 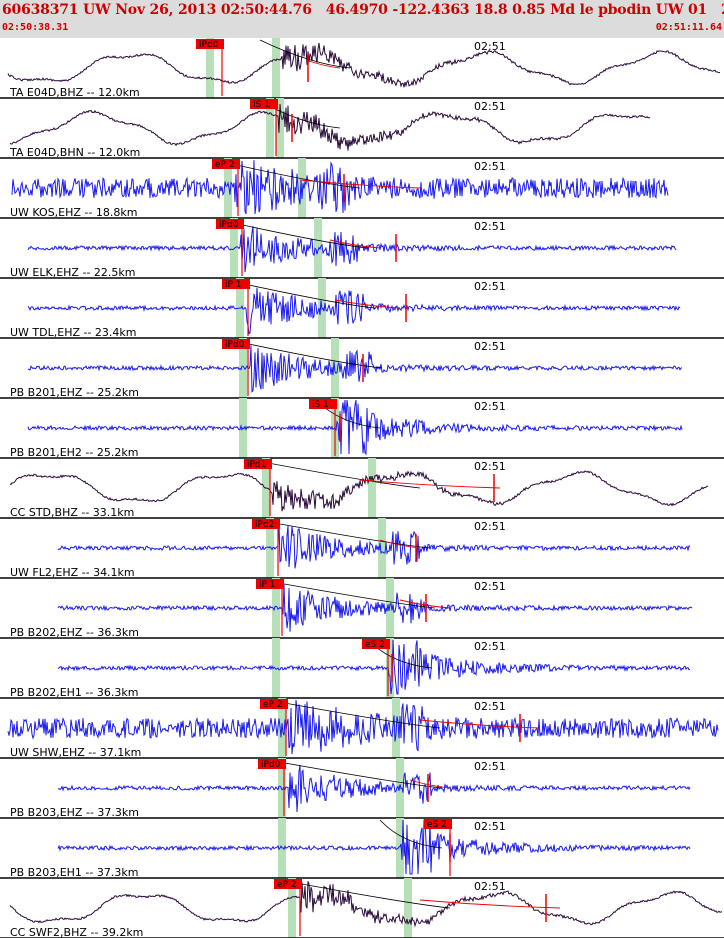 I want to click on panel-7: 02:51 iS 1 PB B201,EH2 -- 25.2km, so click(x=362, y=428).